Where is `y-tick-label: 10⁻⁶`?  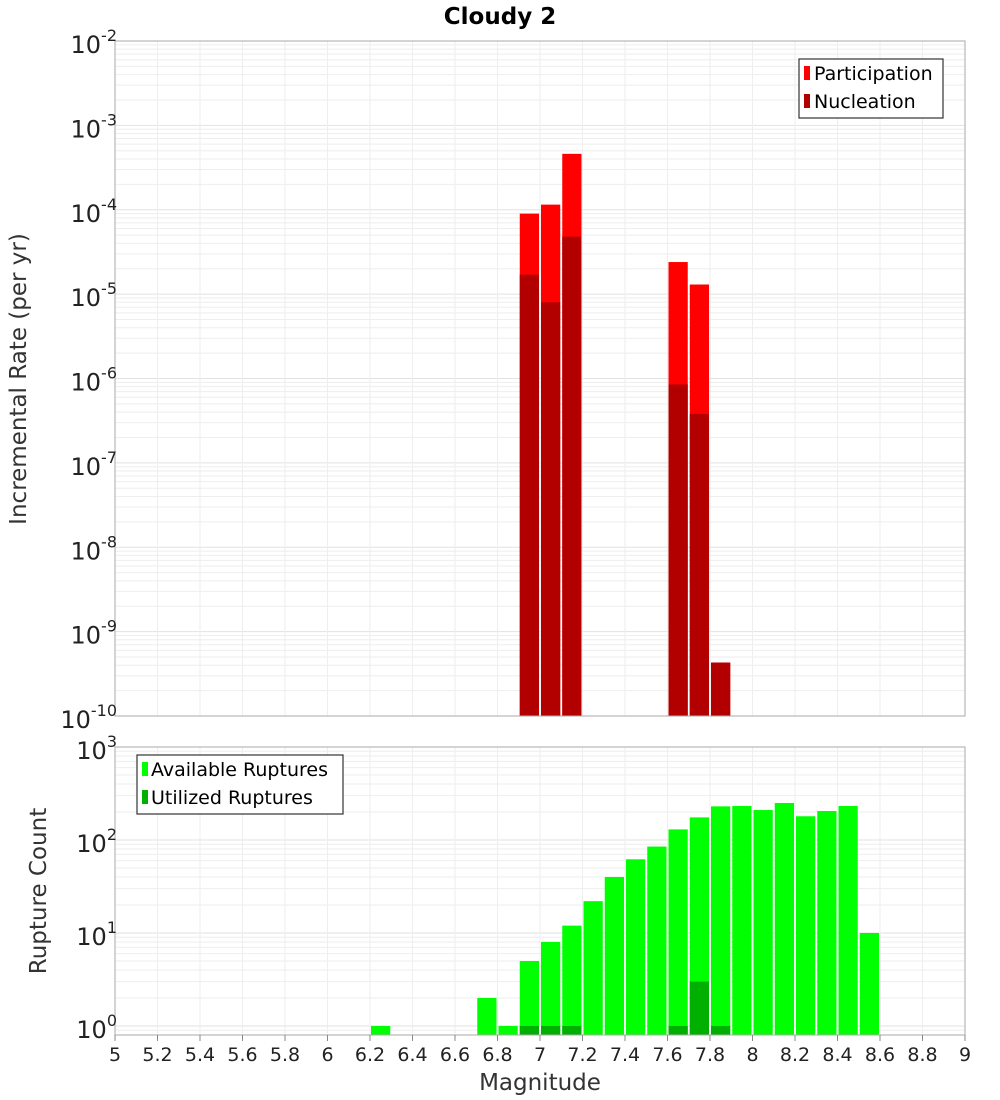 y-tick-label: 10⁻⁶ is located at coordinates (94, 380).